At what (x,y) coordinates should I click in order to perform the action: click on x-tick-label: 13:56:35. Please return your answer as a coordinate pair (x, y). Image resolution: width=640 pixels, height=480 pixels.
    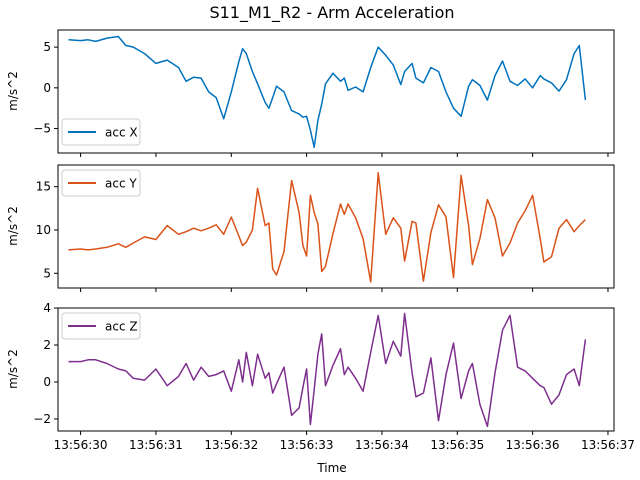
    Looking at the image, I should click on (457, 445).